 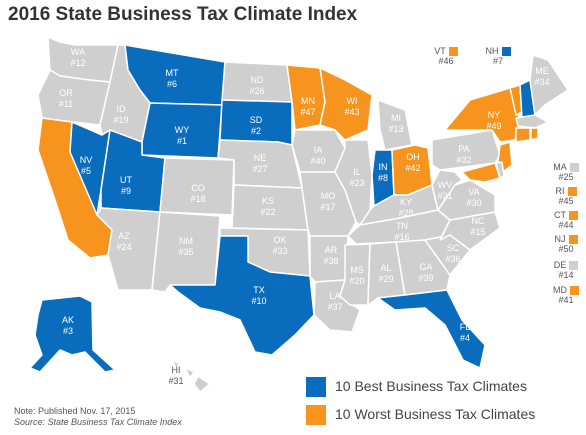 I want to click on label-rank-WA: #12, so click(x=77, y=63).